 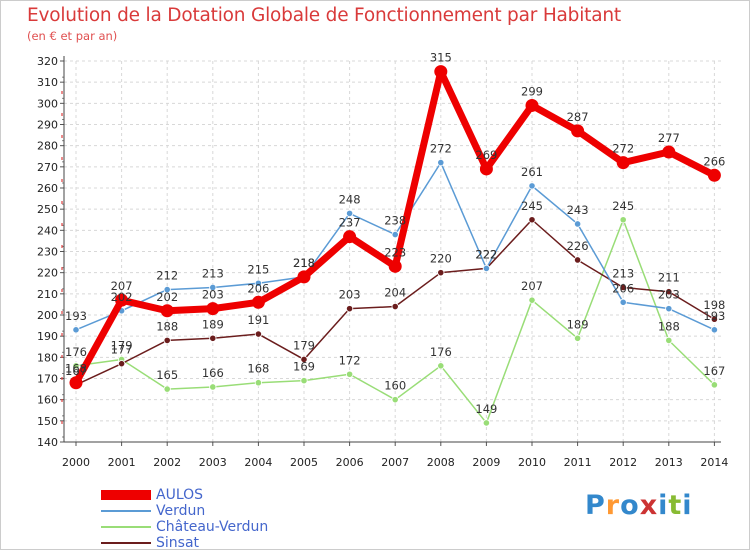 I want to click on point-ch-teau-verdun-2008, so click(x=441, y=366).